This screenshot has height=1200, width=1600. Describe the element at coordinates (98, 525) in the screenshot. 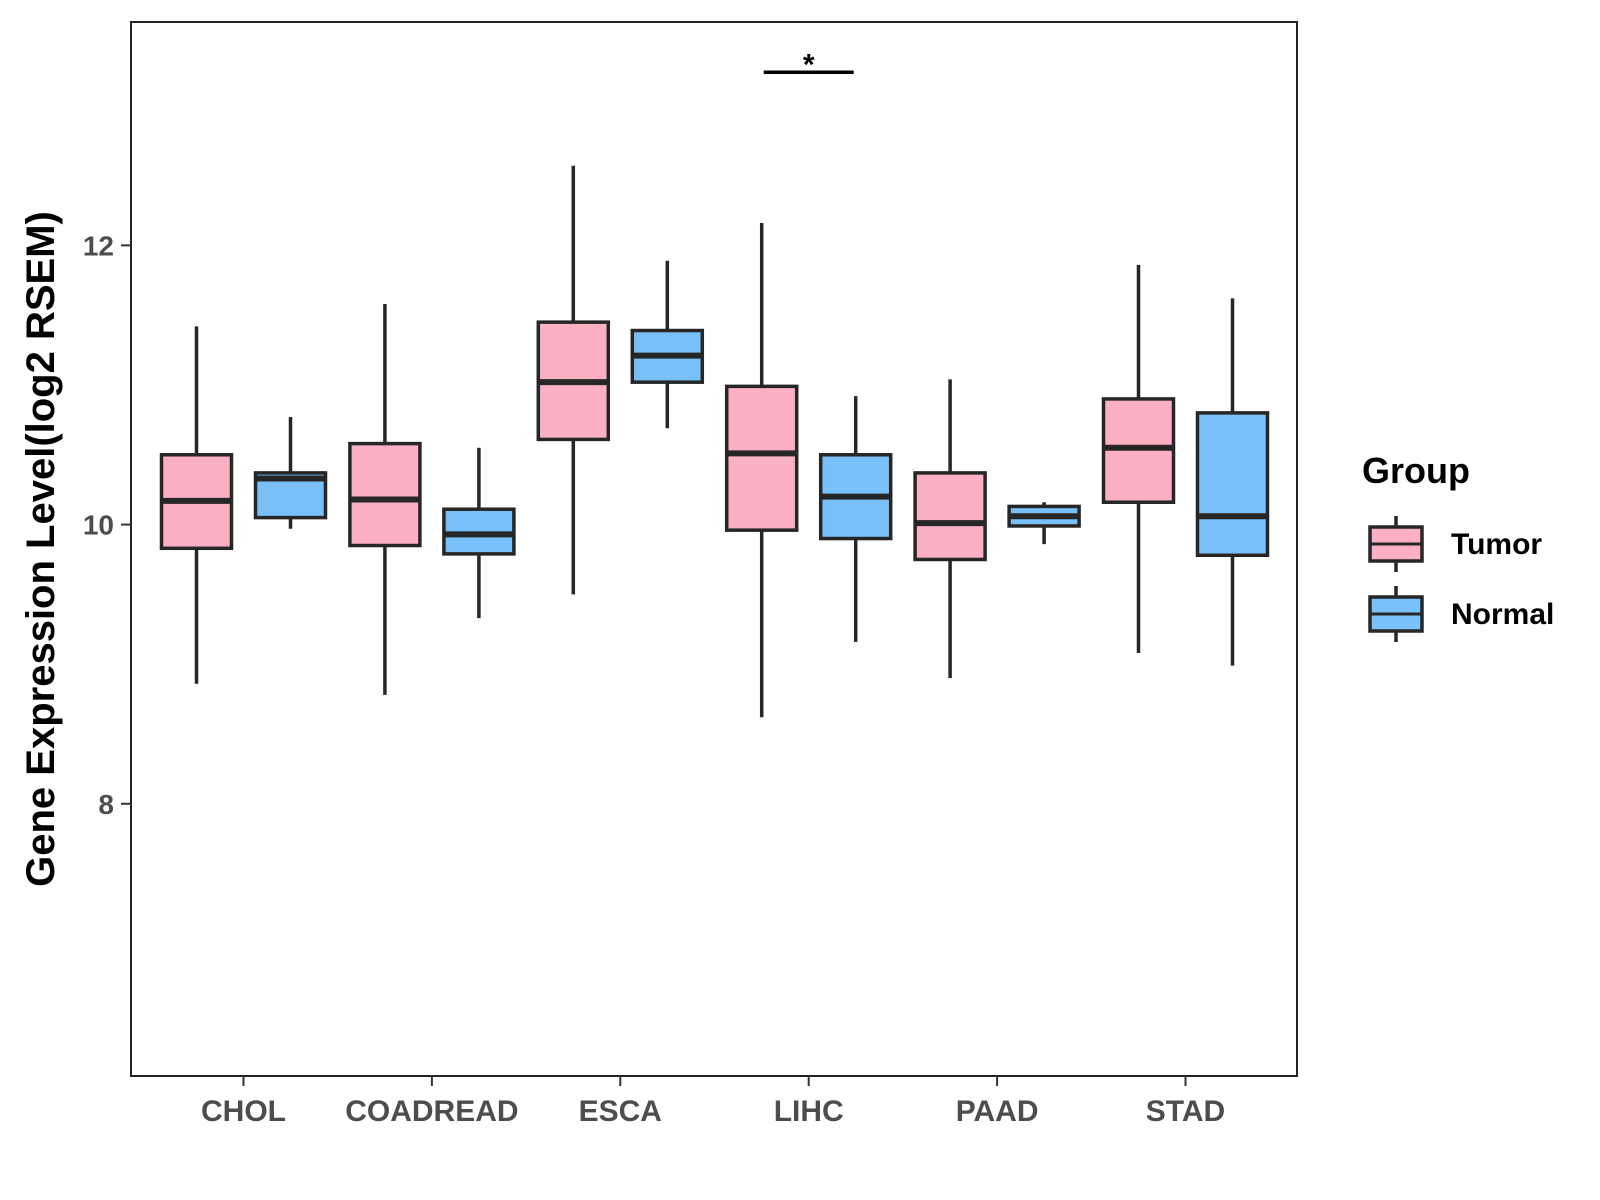

I see `y-tick-label-10: 10` at that location.